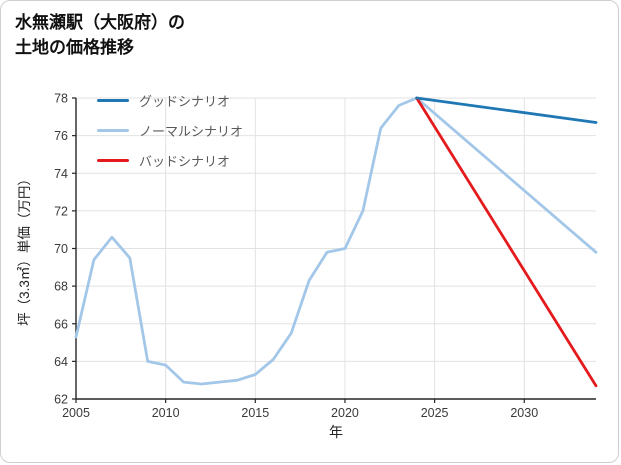 The width and height of the screenshot is (621, 465). I want to click on y-tick-label: 64, so click(61, 362).